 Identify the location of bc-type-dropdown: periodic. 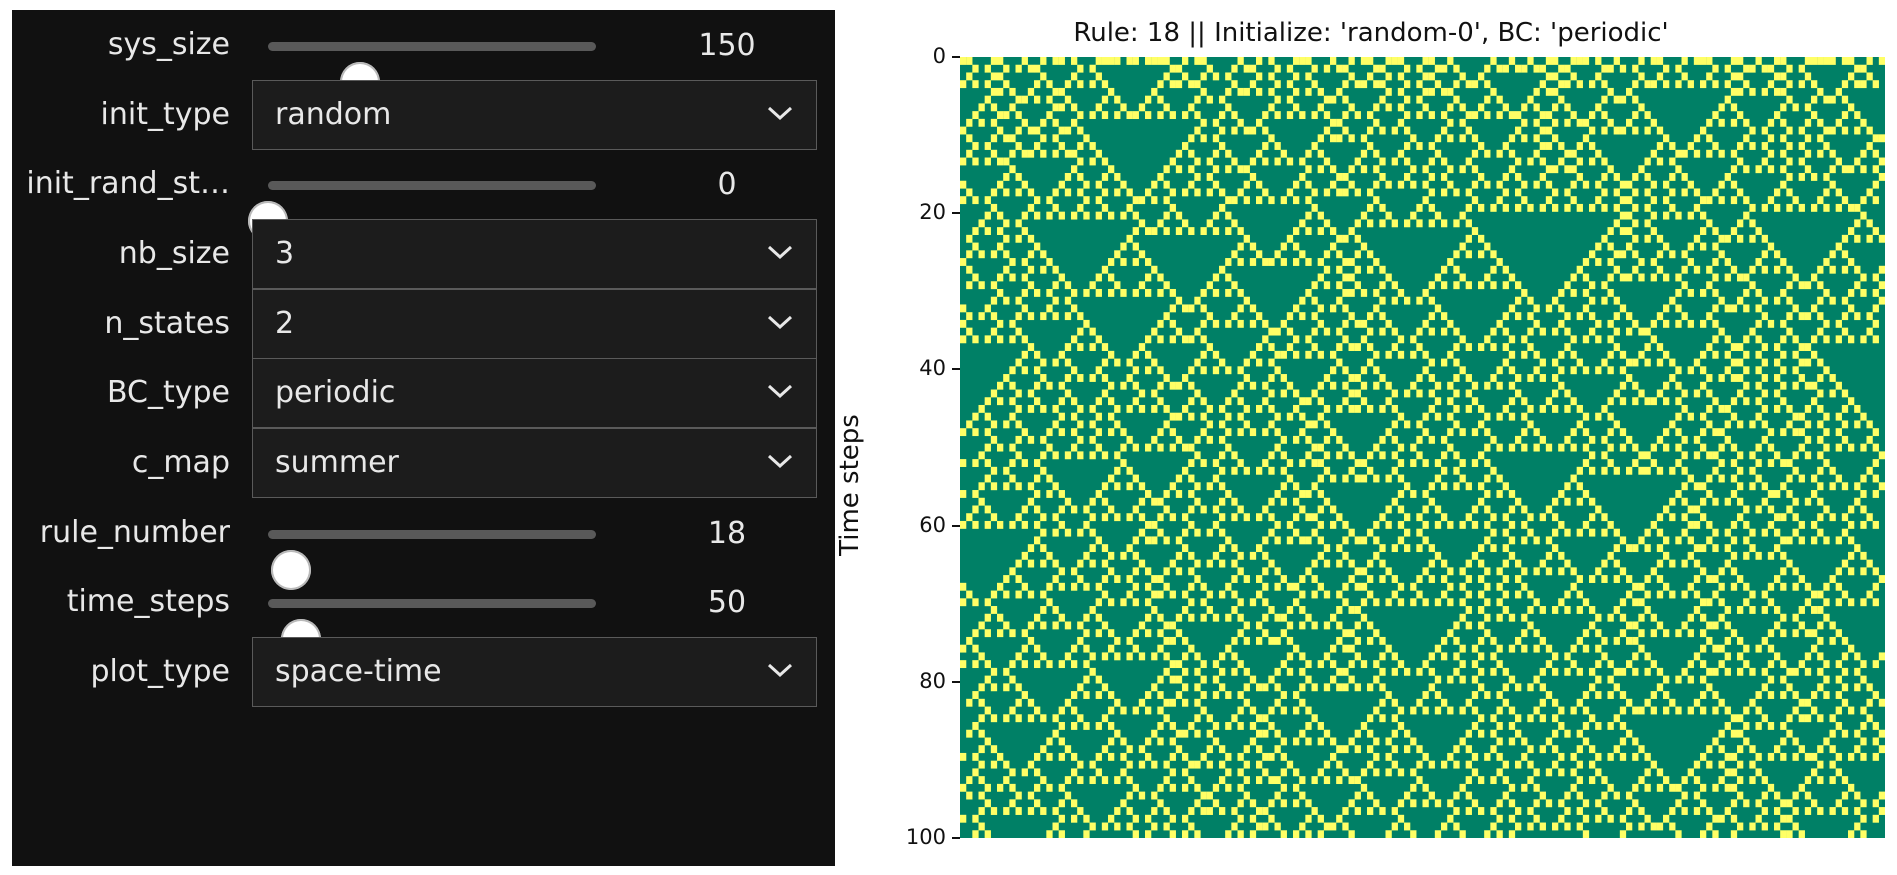
(534, 393).